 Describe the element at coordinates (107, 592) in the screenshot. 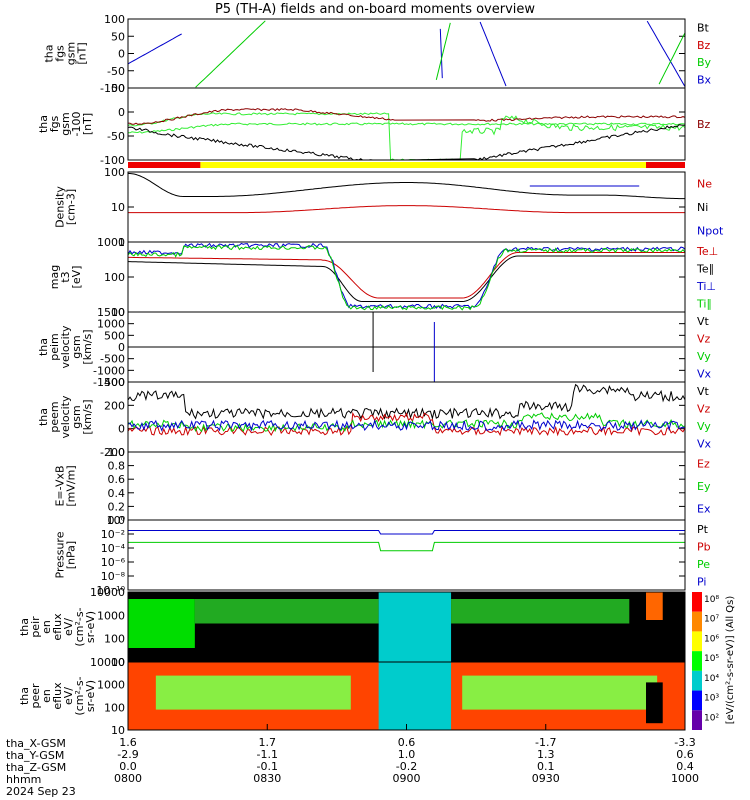

I see `ytick-label-peir-0: 10000` at that location.